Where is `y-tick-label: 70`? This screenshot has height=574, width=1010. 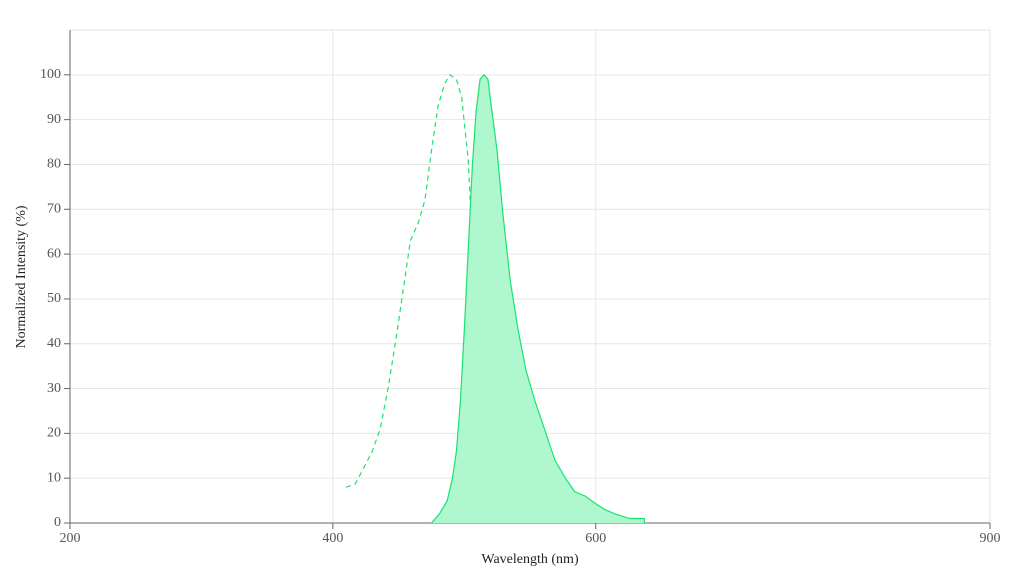
y-tick-label: 70 is located at coordinates (54, 208).